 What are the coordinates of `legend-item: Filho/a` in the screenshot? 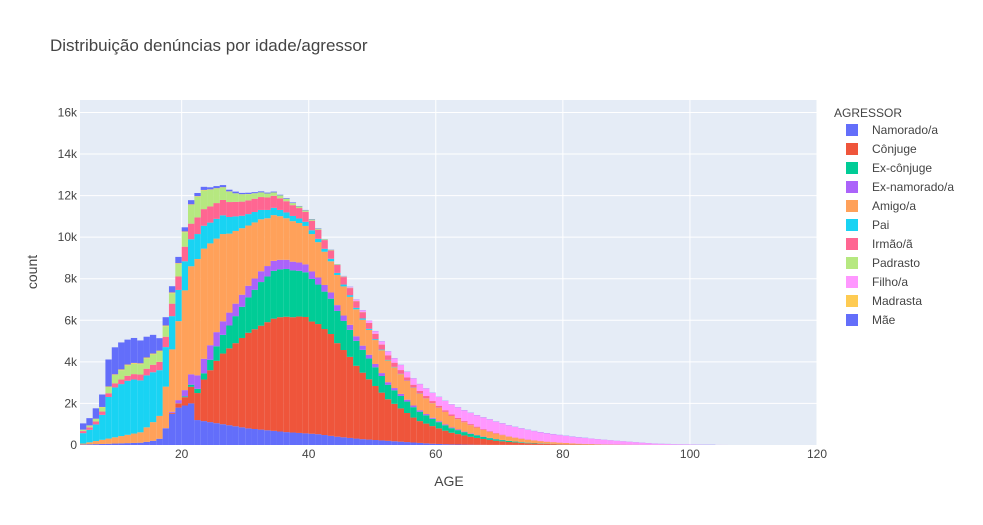 It's located at (877, 282).